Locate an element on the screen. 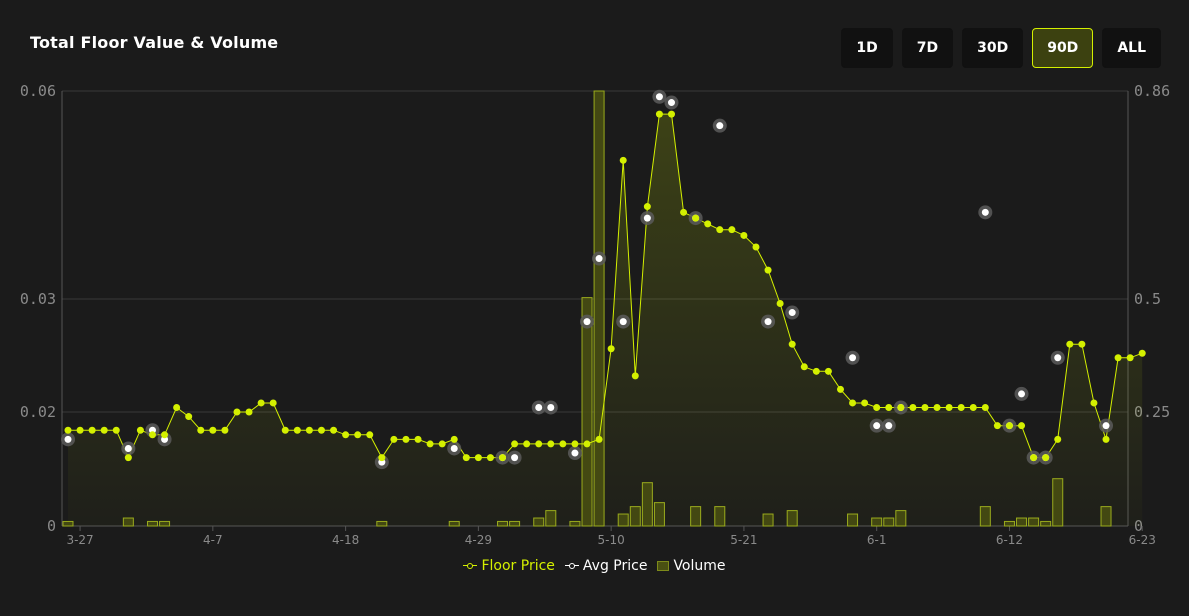  range-button-1d: 1D is located at coordinates (867, 48).